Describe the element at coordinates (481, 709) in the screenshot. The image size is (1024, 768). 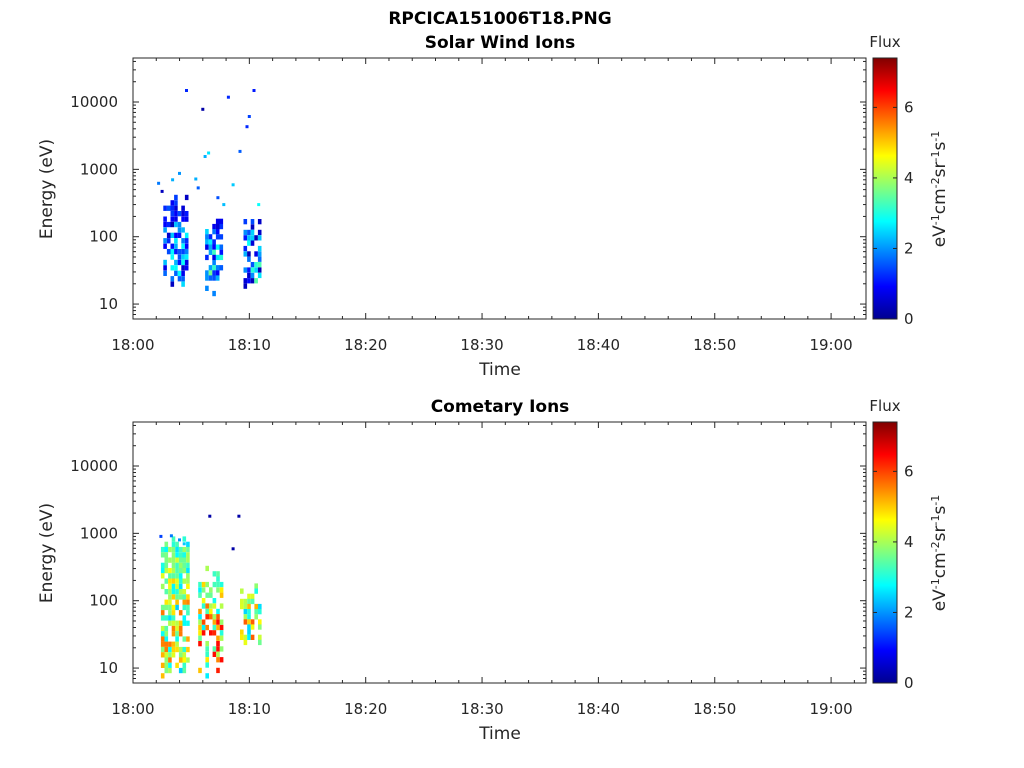
I see `x-tick-label: 18:30` at that location.